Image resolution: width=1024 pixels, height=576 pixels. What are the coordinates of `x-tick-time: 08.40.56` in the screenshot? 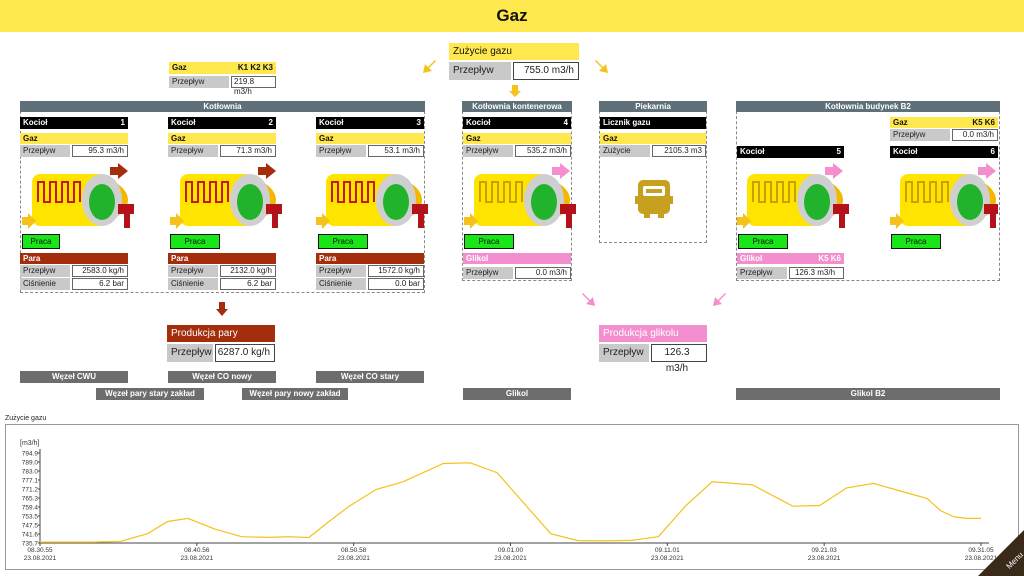 It's located at (197, 550).